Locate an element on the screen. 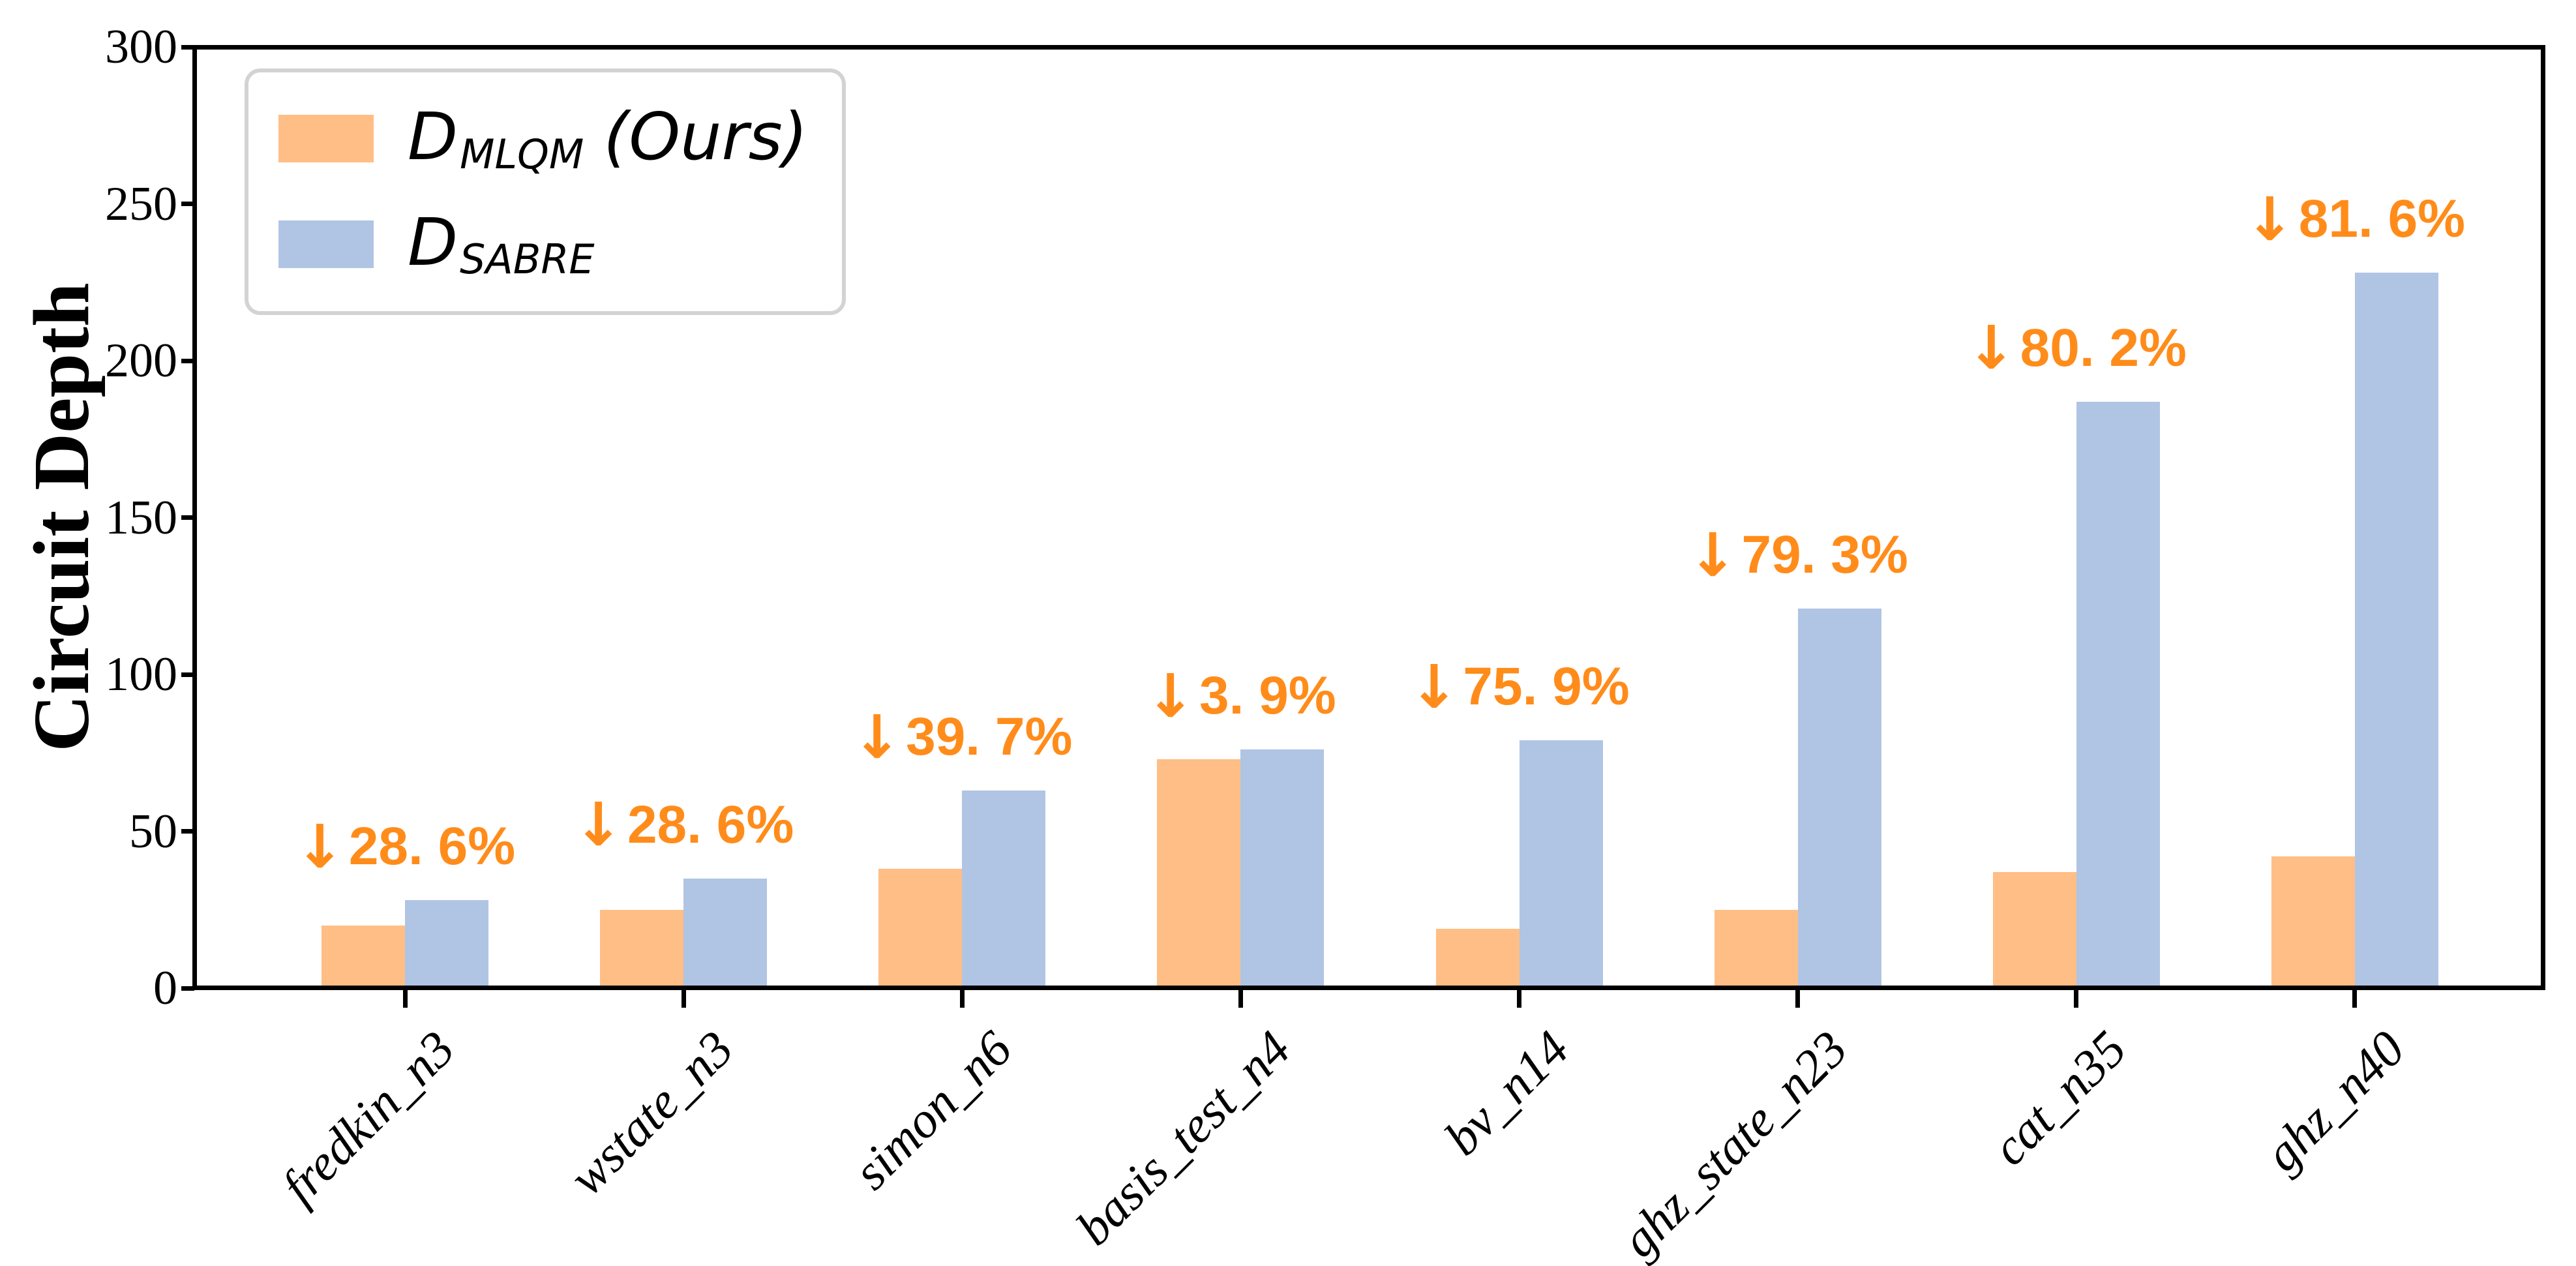  legend-item-sabre: DSABRE is located at coordinates (543, 244).